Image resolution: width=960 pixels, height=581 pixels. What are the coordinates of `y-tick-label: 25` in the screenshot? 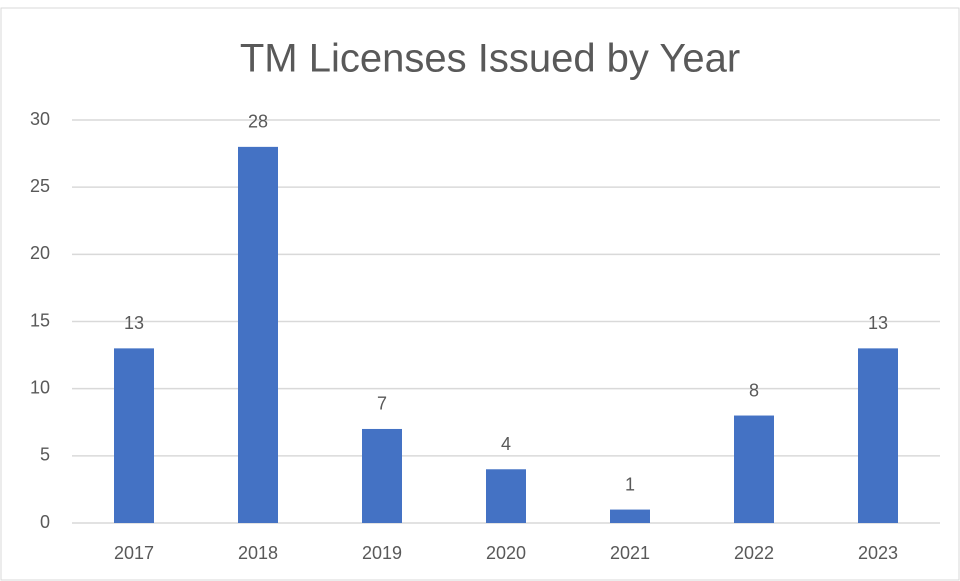 It's located at (40, 186).